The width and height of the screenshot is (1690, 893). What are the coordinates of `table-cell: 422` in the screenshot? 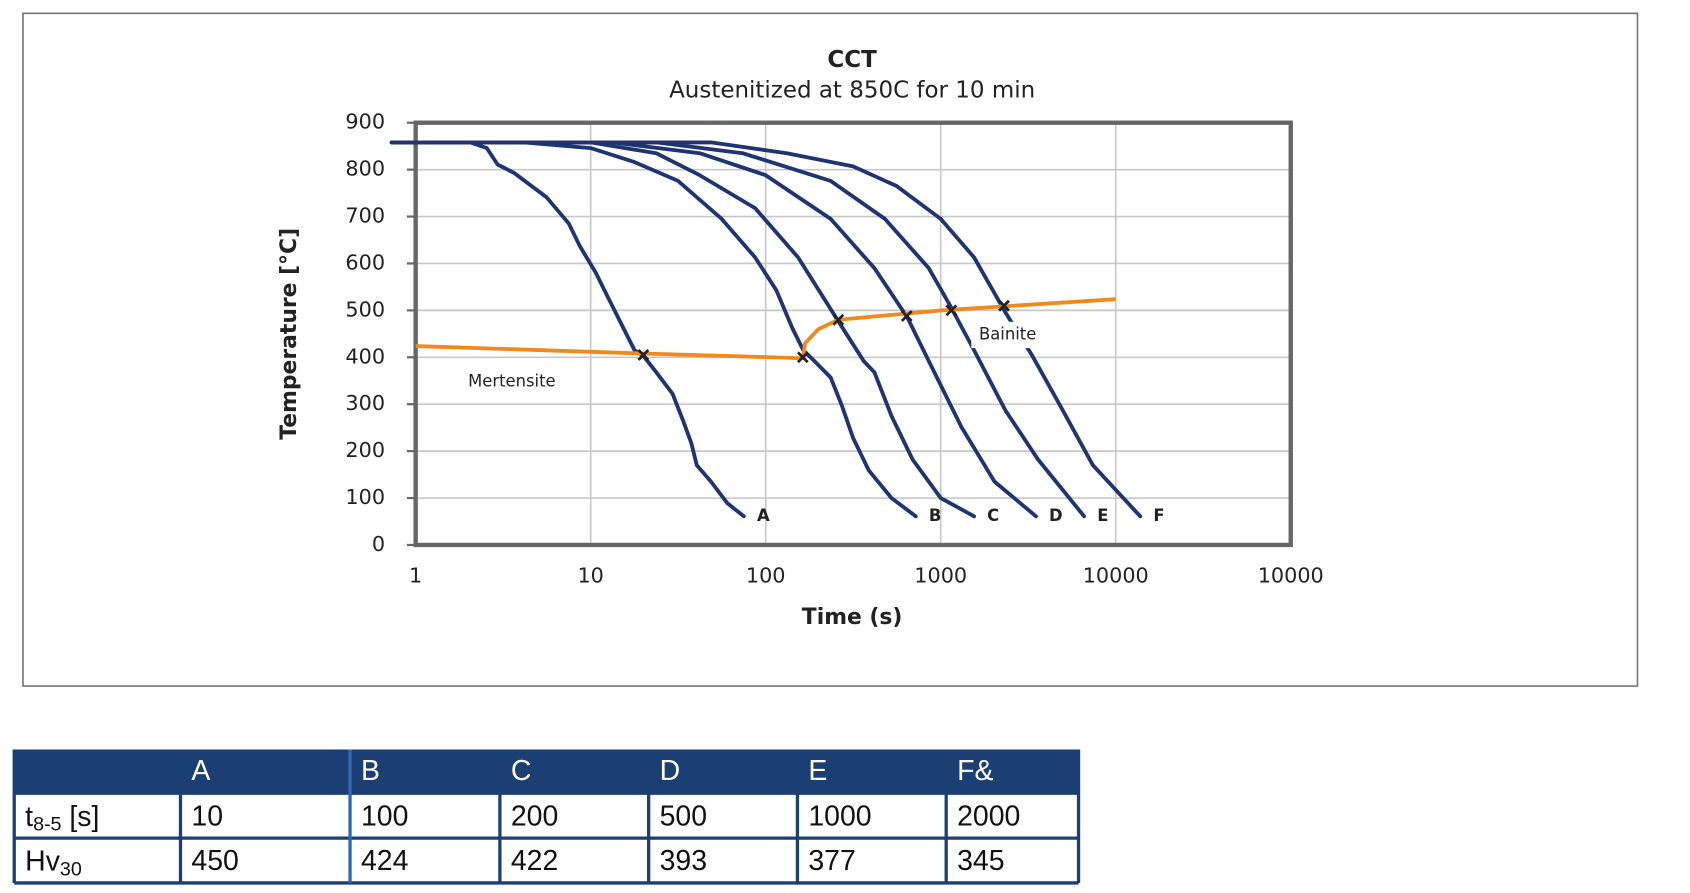 It's located at (534, 861).